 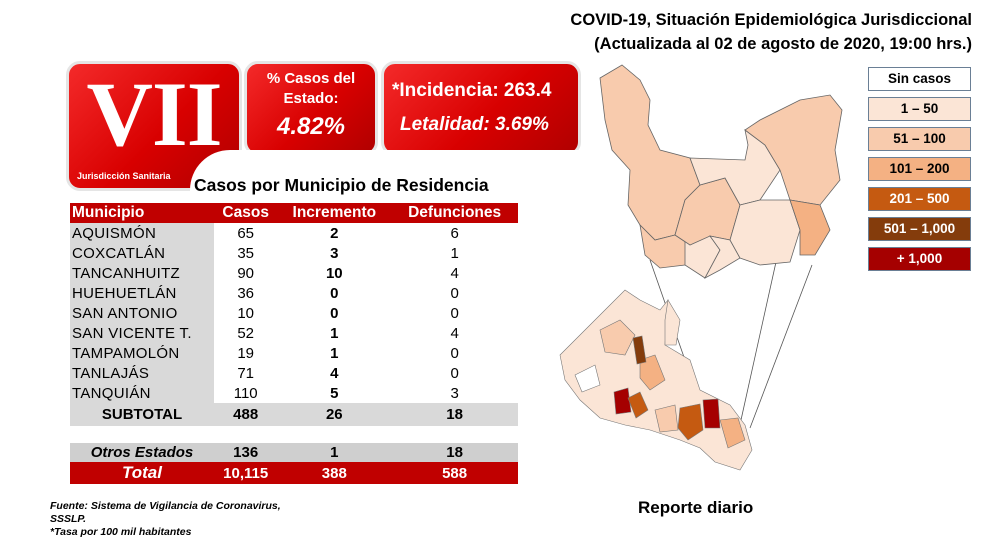 What do you see at coordinates (311, 88) in the screenshot?
I see `state-percentage-label: % Casos del Estado:` at bounding box center [311, 88].